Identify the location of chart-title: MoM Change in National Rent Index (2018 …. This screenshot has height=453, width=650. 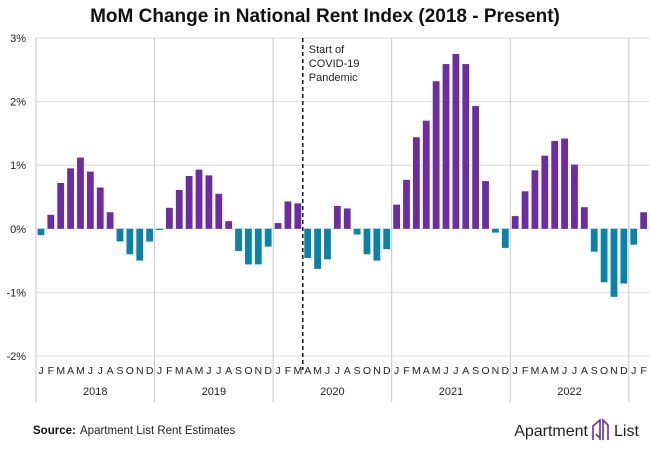
(325, 16).